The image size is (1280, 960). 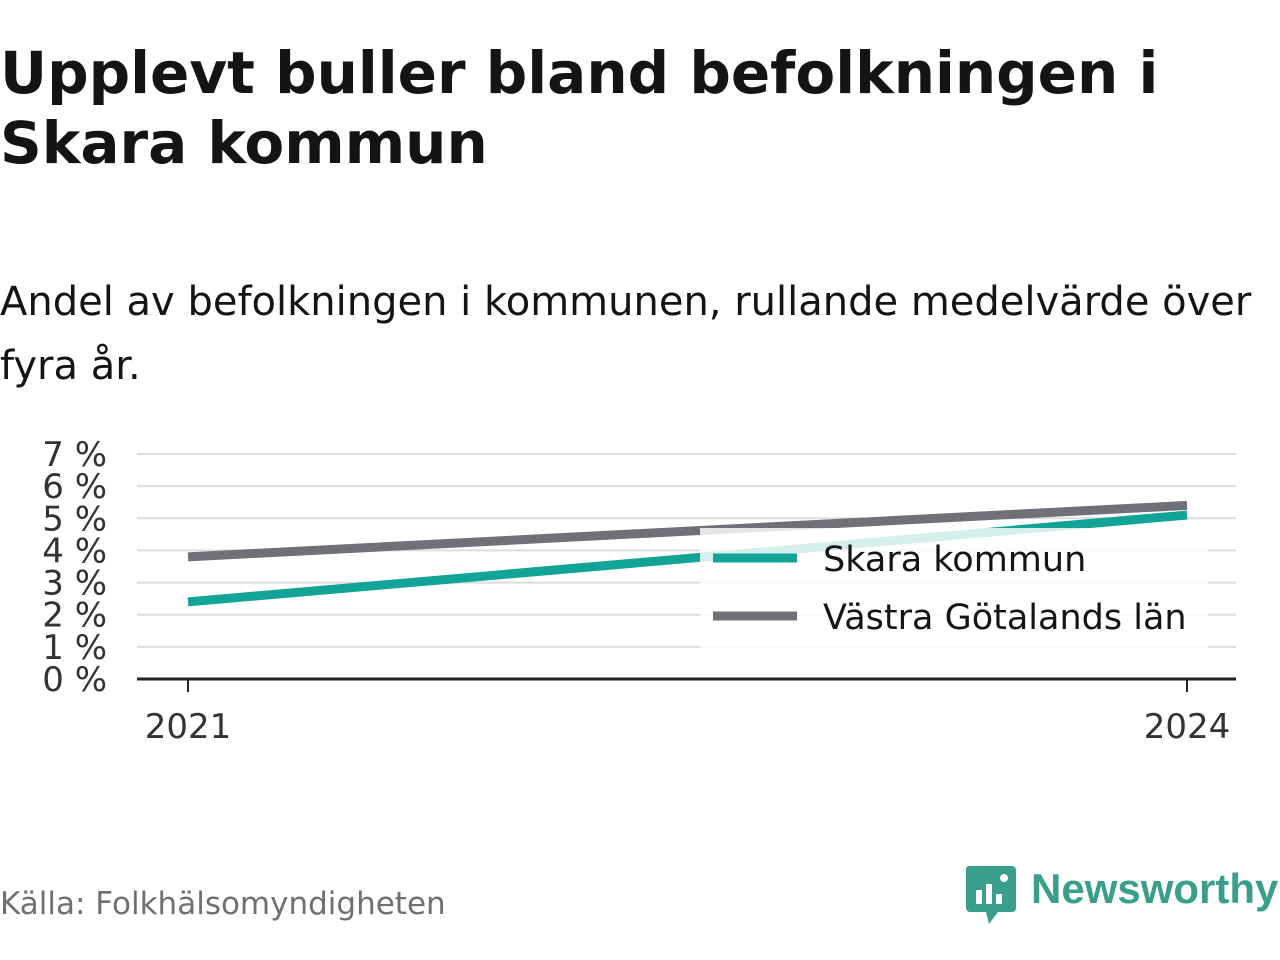 I want to click on x-tick-label: 2021, so click(x=188, y=727).